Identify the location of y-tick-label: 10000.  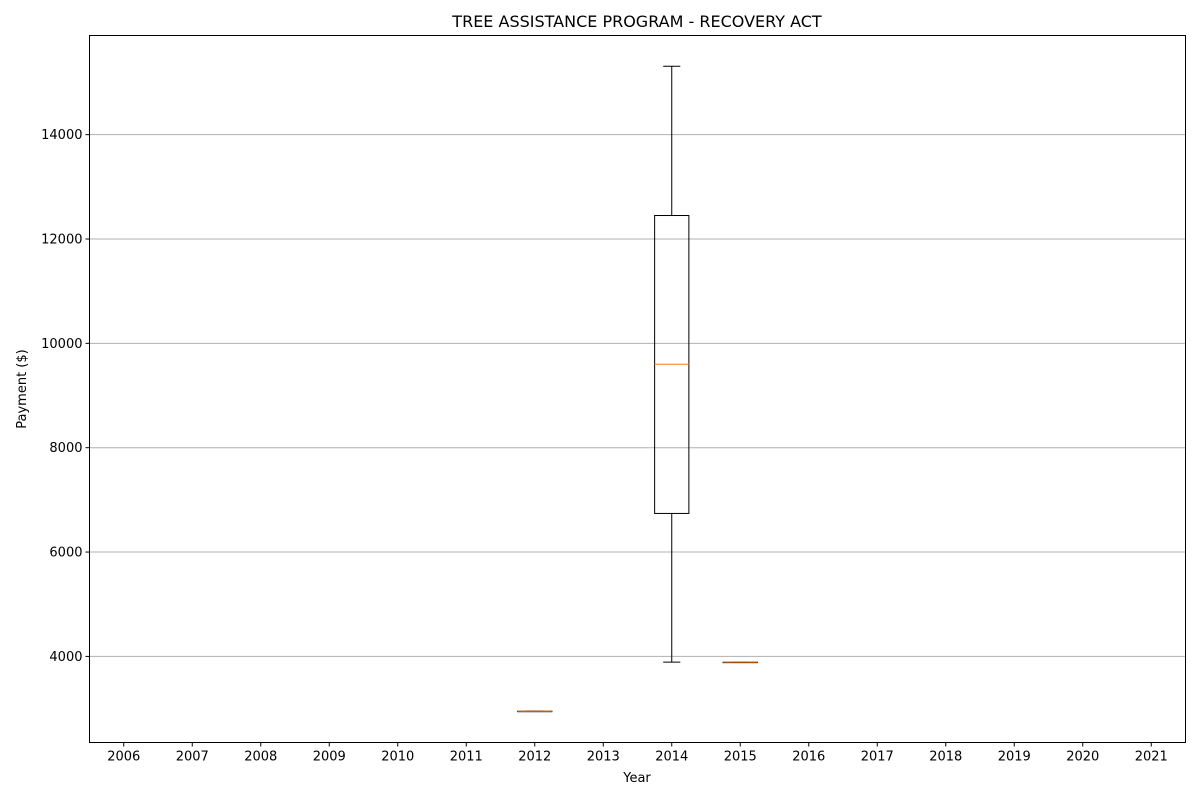
(61, 344).